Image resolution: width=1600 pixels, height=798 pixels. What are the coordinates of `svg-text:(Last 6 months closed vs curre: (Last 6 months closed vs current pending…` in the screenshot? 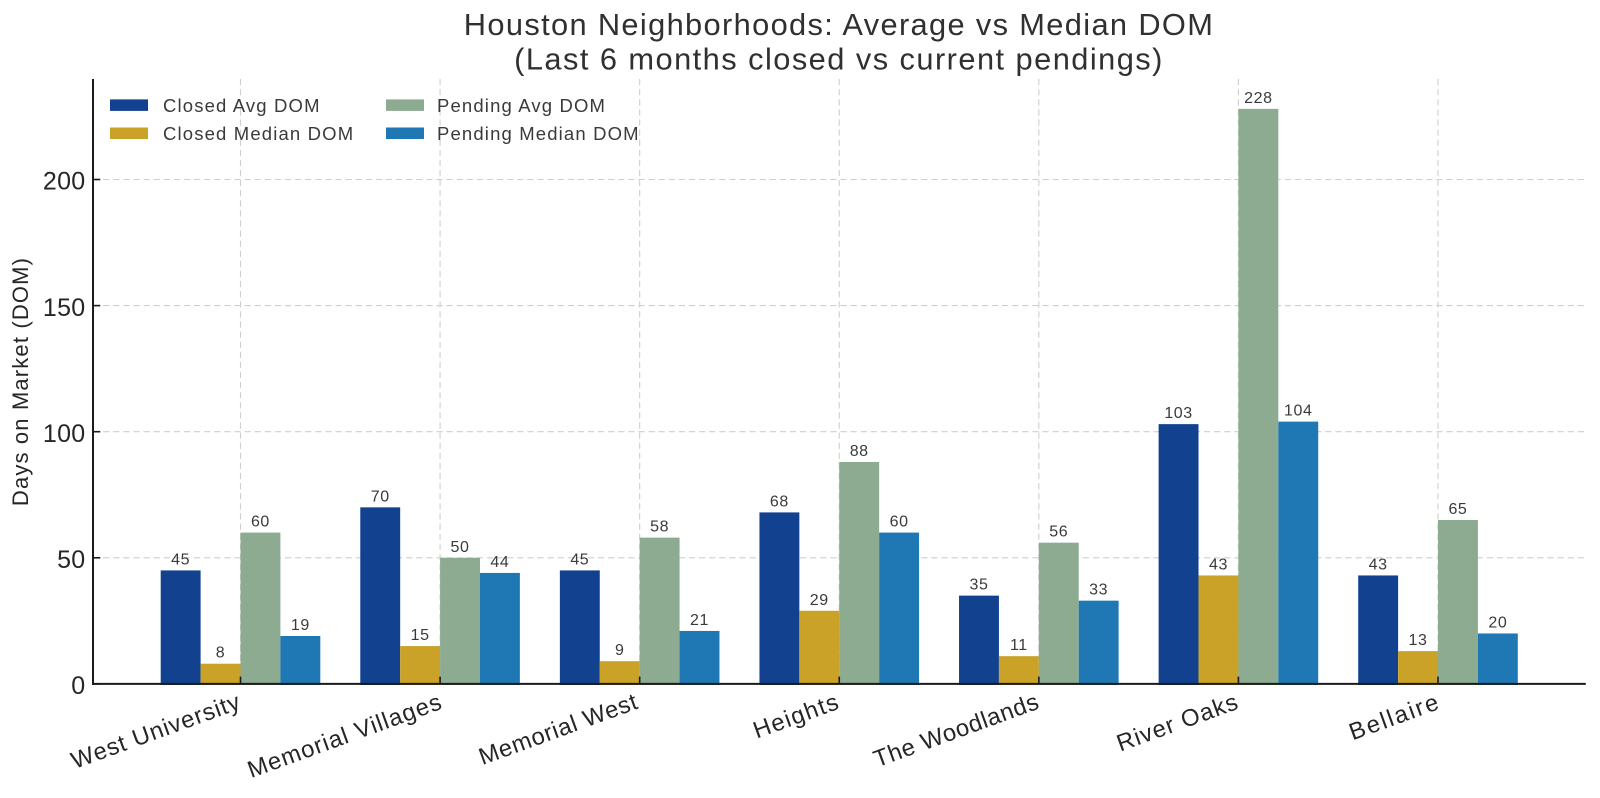 It's located at (839, 59).